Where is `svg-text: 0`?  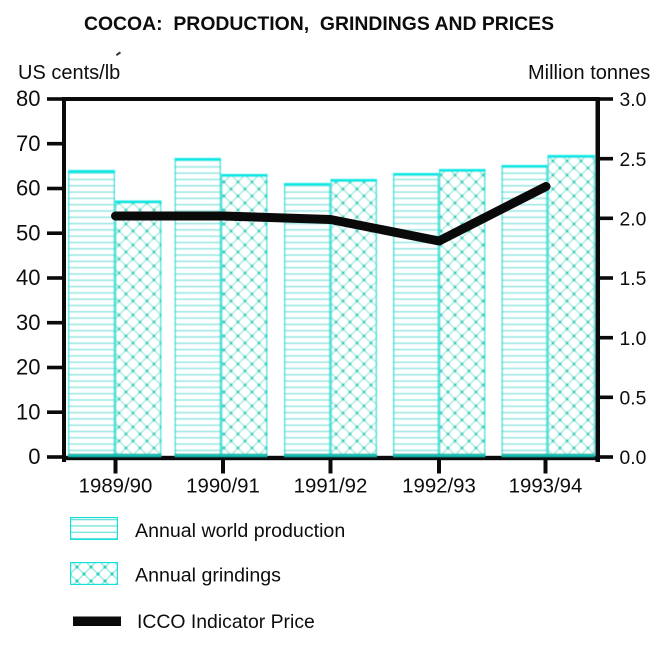
svg-text: 0 is located at coordinates (34, 456).